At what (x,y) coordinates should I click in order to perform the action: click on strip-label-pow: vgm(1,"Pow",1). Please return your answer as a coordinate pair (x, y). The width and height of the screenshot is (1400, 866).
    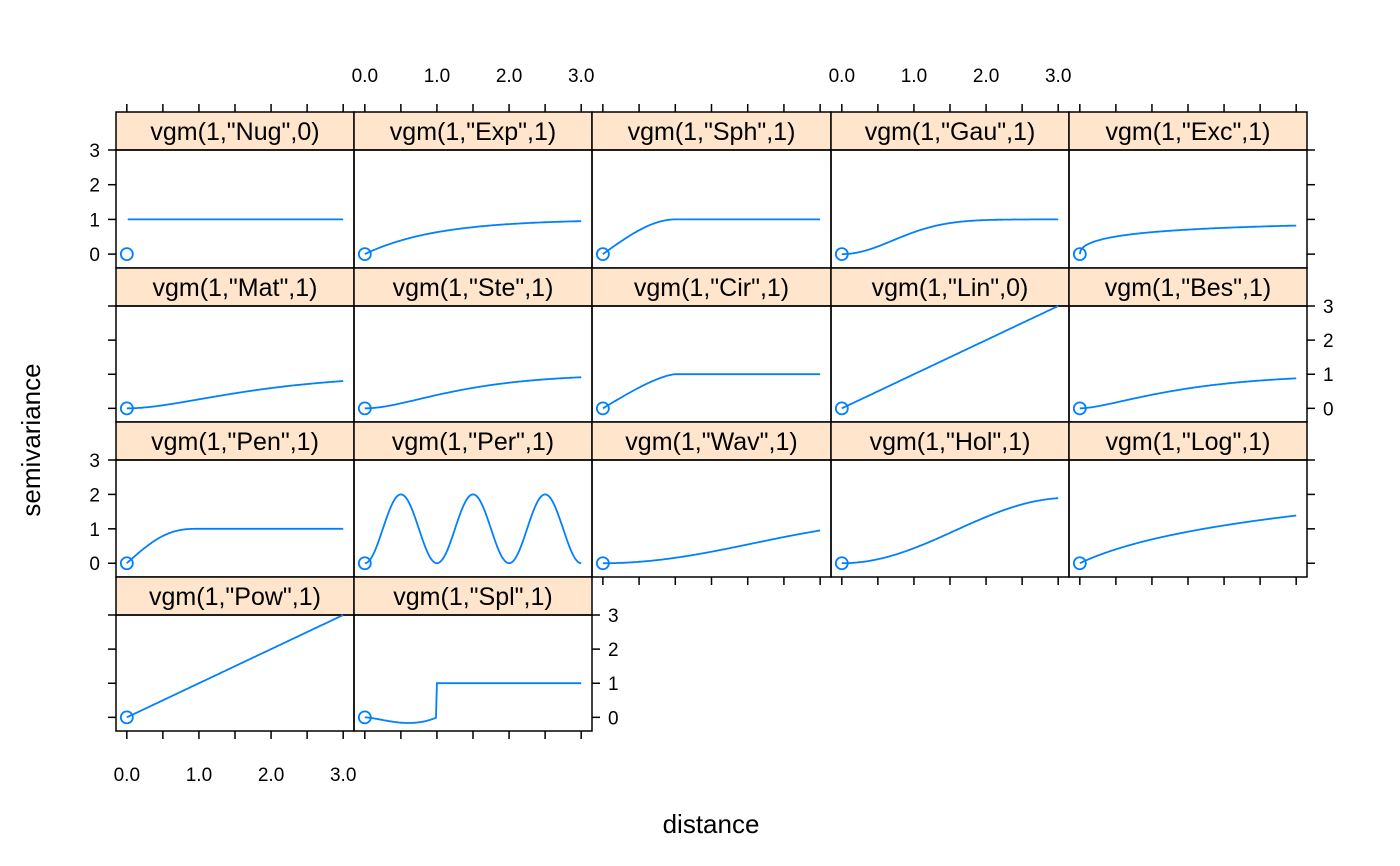
    Looking at the image, I should click on (235, 597).